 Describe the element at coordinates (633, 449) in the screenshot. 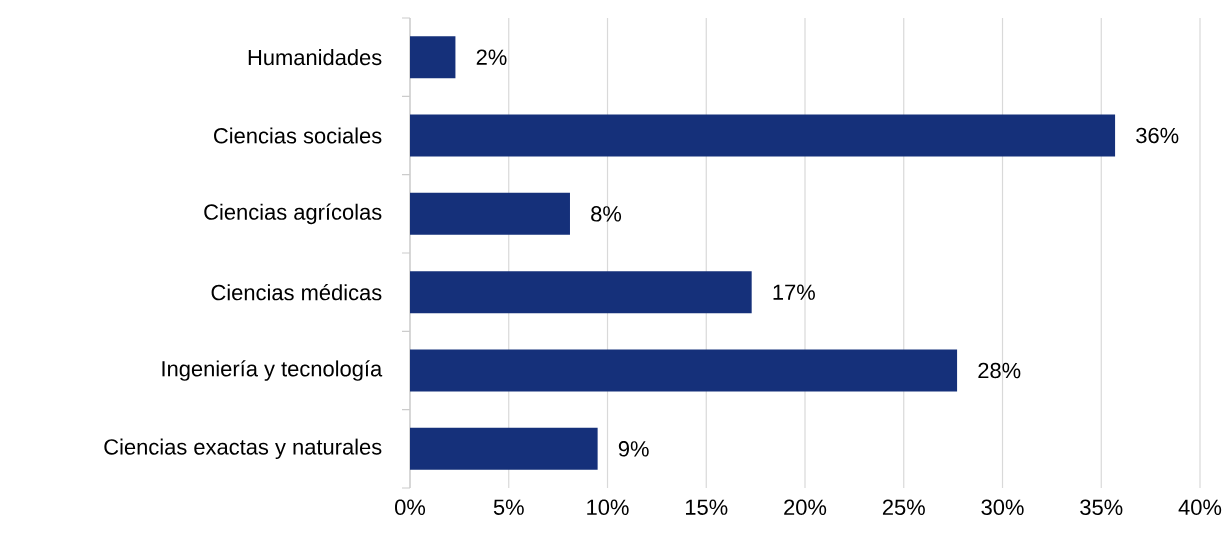

I see `data-label: 9%` at that location.